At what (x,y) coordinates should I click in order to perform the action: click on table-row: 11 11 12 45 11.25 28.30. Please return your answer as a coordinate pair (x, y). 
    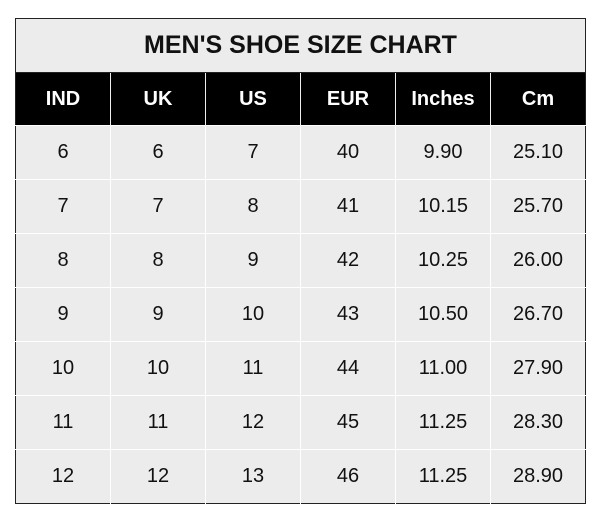
    Looking at the image, I should click on (300, 422).